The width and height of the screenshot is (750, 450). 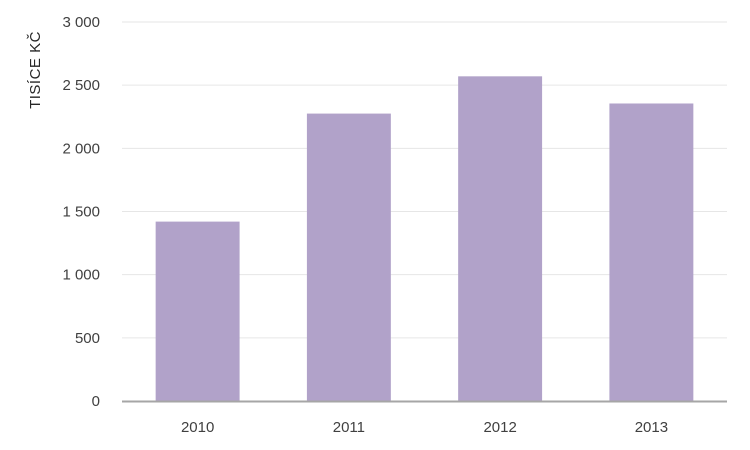 I want to click on bar-2012, so click(x=500, y=238).